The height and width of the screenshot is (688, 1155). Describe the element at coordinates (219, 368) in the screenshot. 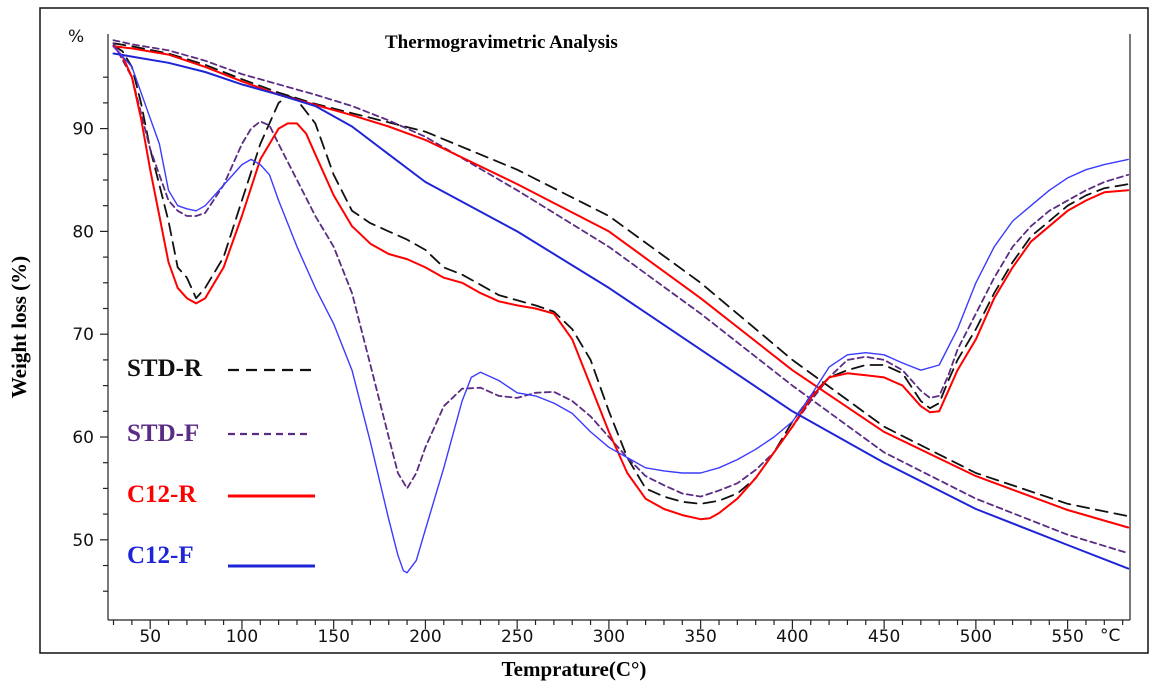

I see `legend-item-std-r: STD-R` at that location.